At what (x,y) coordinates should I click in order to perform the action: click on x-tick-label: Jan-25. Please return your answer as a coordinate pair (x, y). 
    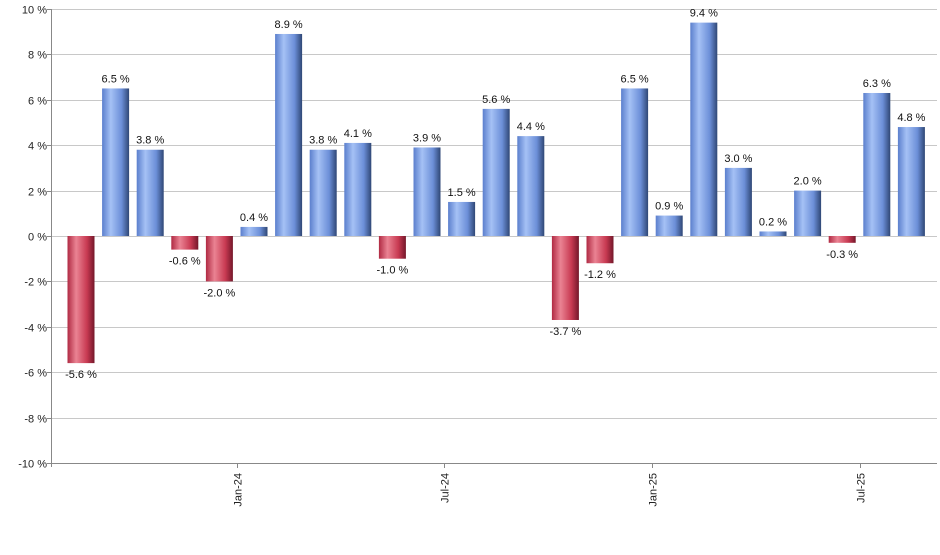
    Looking at the image, I should click on (654, 490).